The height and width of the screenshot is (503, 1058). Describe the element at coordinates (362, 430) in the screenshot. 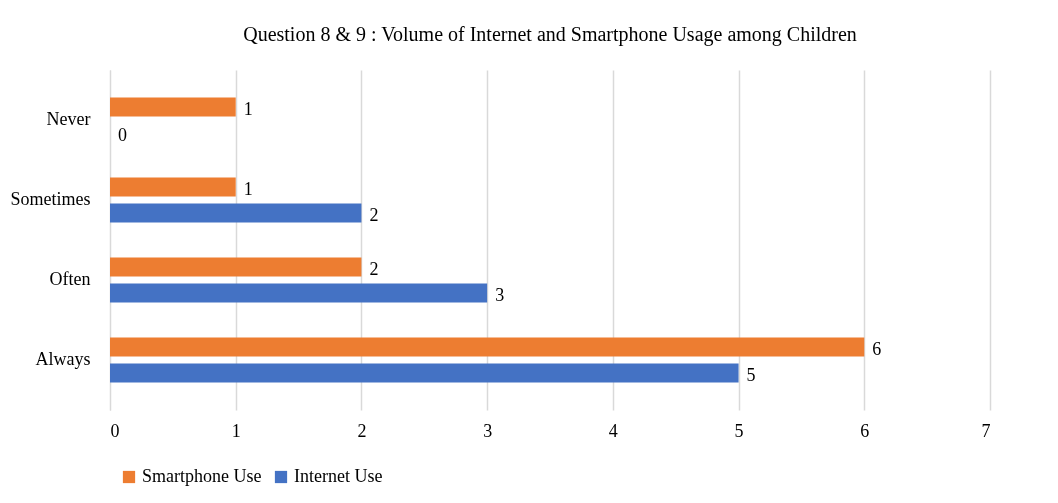

I see `x-tick-label: 2` at that location.